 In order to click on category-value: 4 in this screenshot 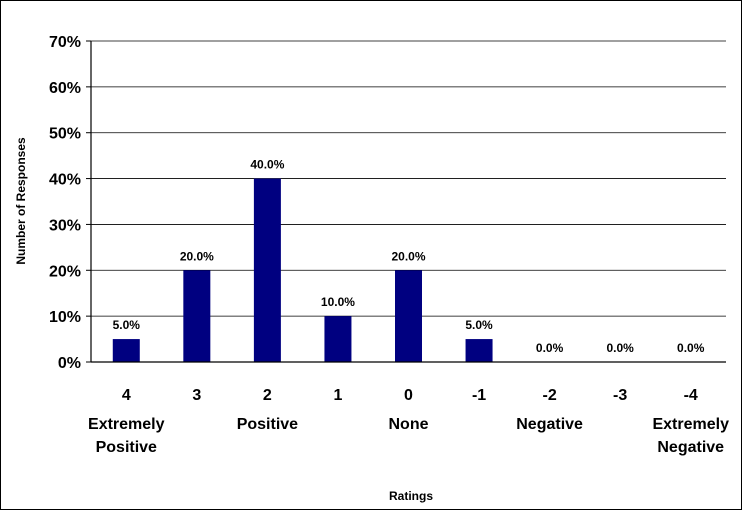, I will do `click(126, 395)`.